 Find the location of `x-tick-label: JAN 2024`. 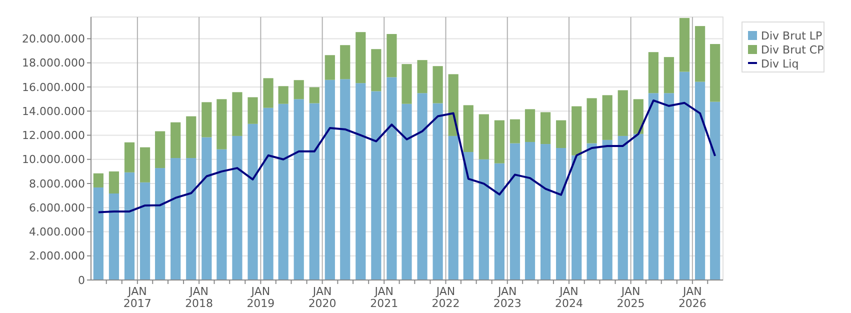

x-tick-label: JAN 2024 is located at coordinates (569, 297).